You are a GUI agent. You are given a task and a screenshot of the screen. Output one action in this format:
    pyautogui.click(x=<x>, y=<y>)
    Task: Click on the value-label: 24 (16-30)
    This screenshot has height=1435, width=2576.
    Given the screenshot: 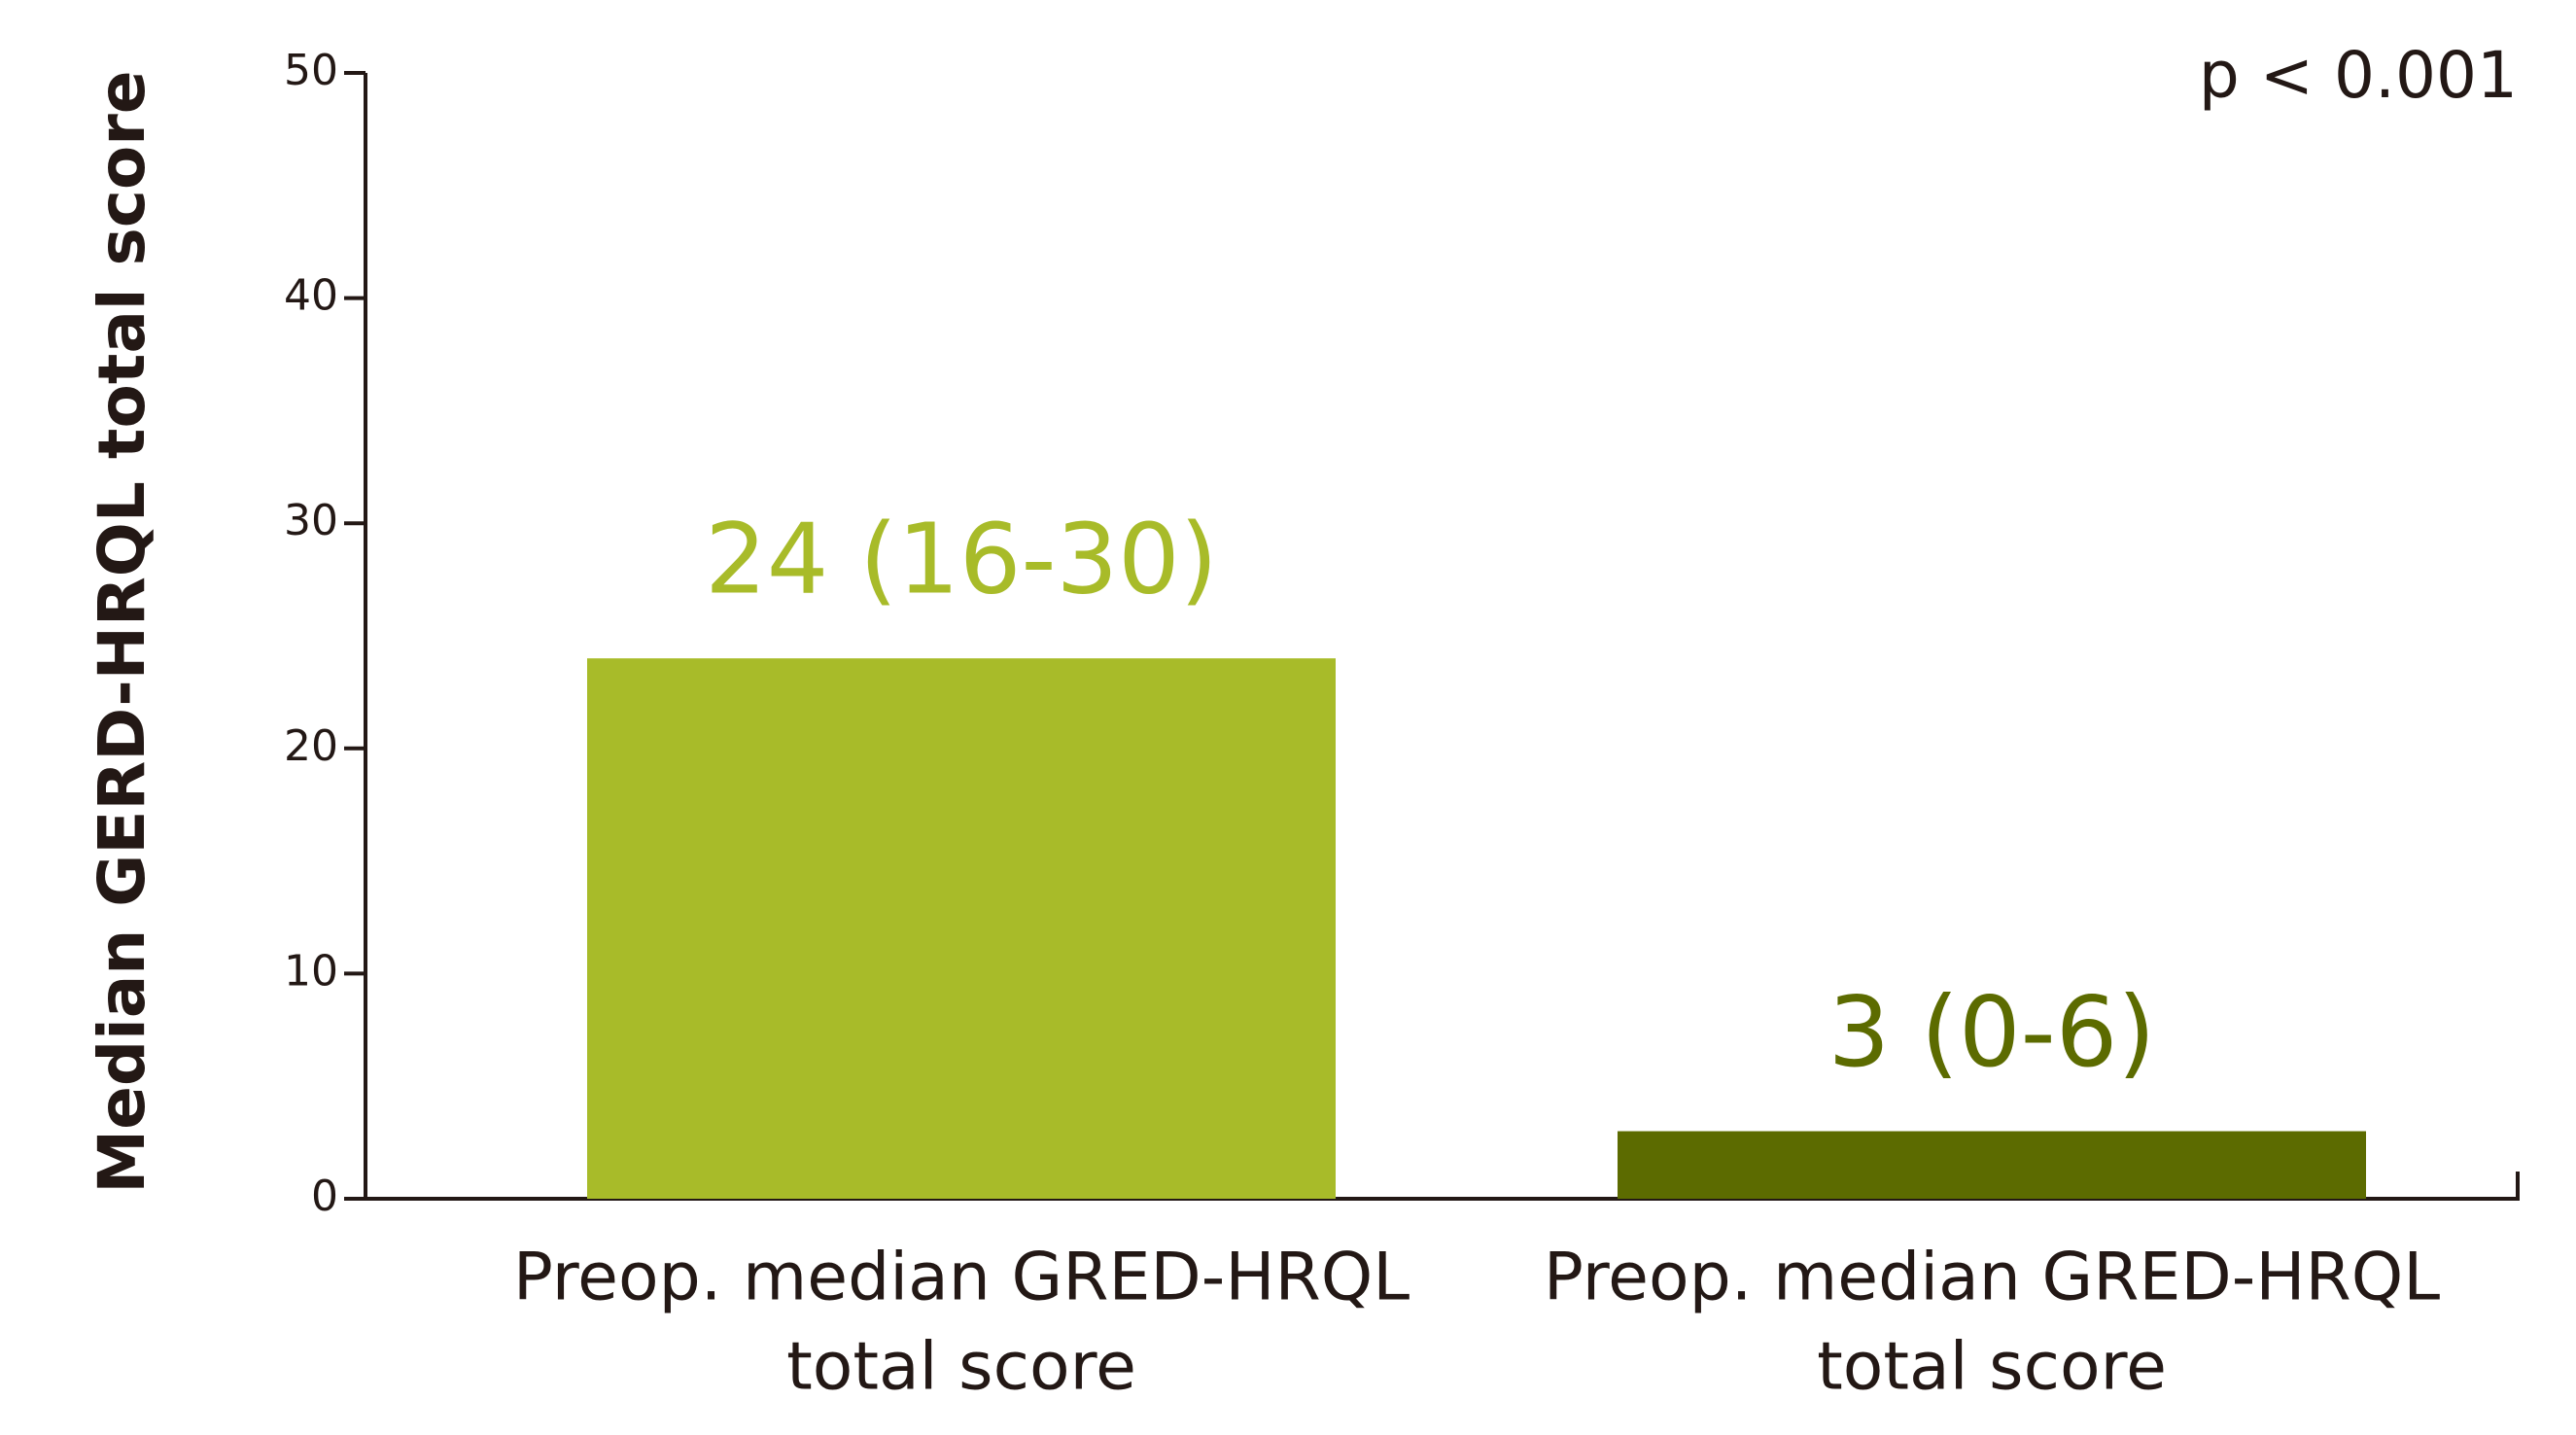 What is the action you would take?
    pyautogui.click(x=961, y=559)
    